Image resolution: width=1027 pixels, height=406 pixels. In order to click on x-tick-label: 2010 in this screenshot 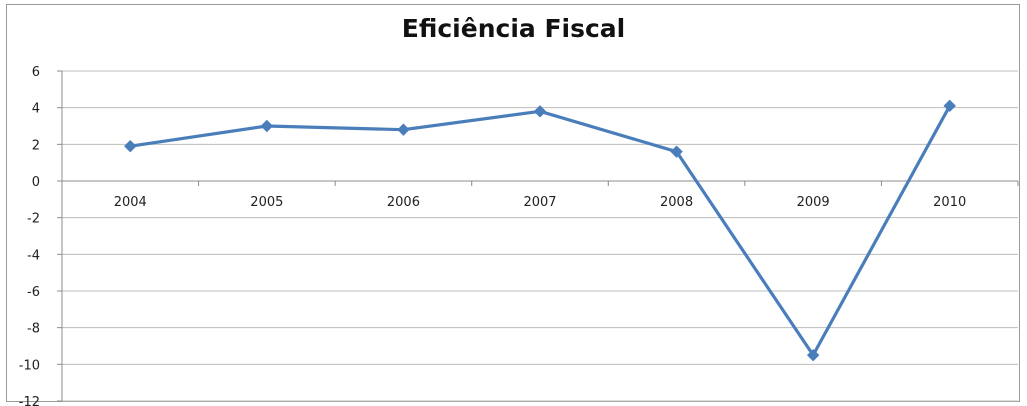, I will do `click(949, 202)`.